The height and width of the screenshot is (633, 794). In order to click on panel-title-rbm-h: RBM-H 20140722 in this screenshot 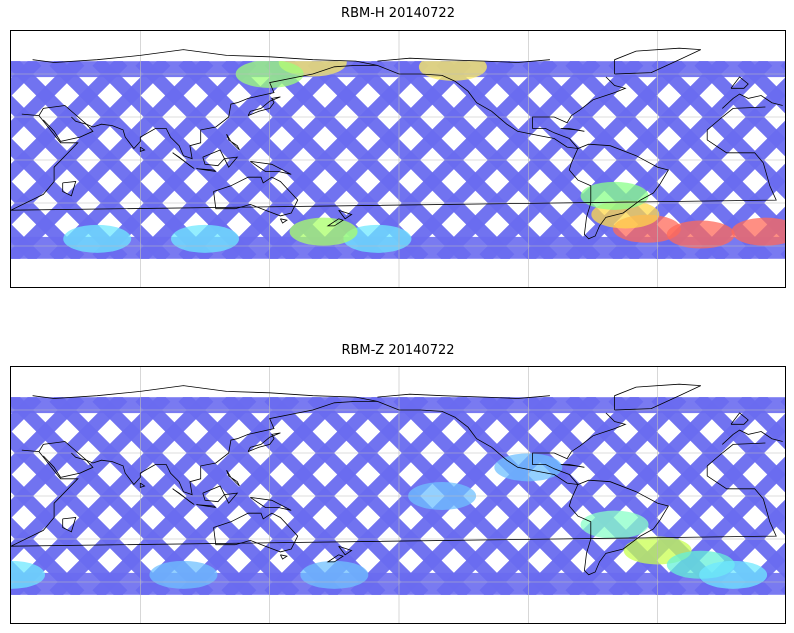, I will do `click(398, 13)`.